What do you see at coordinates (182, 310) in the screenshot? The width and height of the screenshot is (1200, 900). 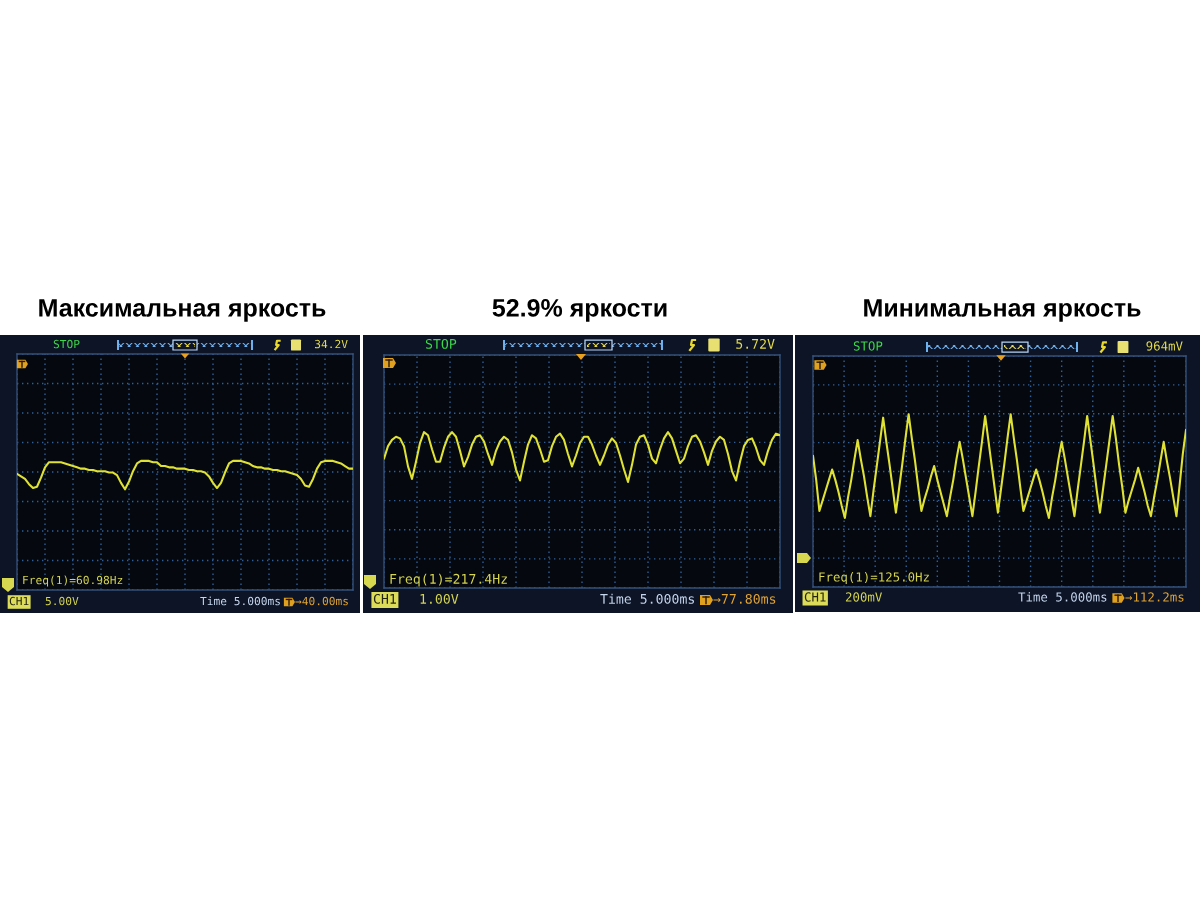 I see `chart-title: Максимальная яркость` at bounding box center [182, 310].